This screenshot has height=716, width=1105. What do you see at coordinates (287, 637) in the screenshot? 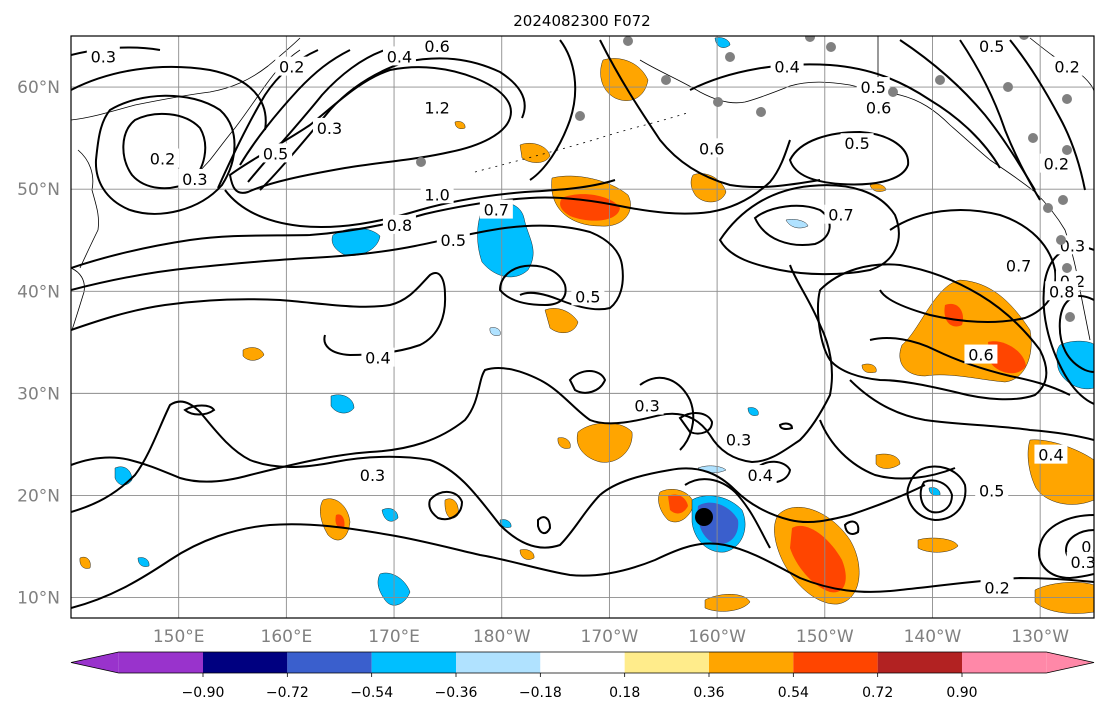
I see `longitude-tick-label: 160°E` at bounding box center [287, 637].